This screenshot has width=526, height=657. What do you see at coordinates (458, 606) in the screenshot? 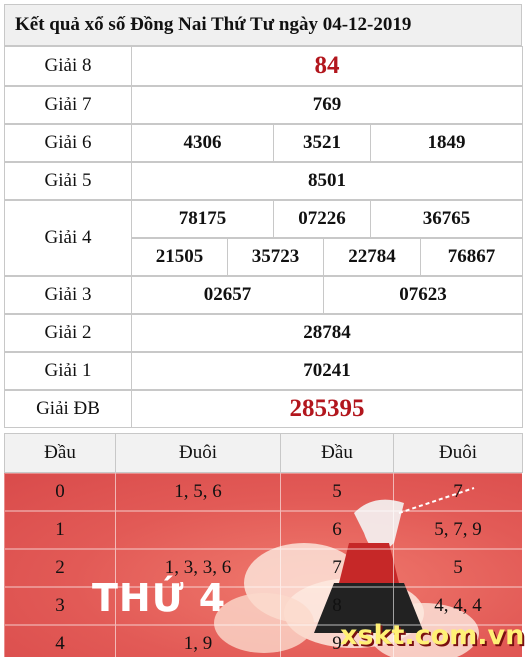
I see `loto-cell: 4, 4, 4` at bounding box center [458, 606].